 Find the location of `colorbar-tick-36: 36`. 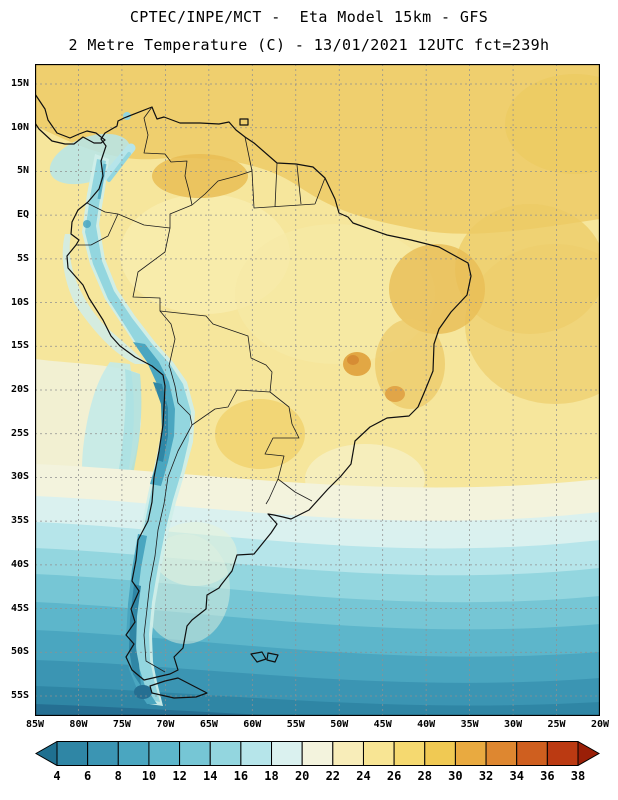

colorbar-tick-36: 36 is located at coordinates (547, 776).